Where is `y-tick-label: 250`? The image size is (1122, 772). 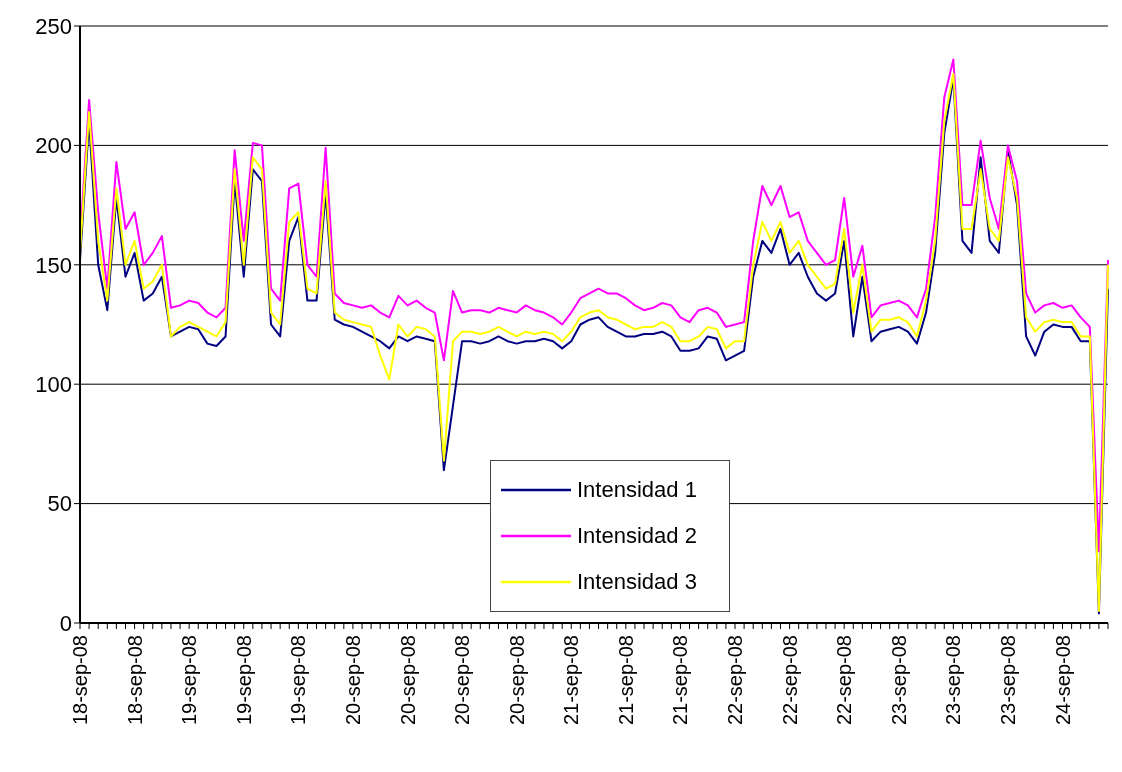 y-tick-label: 250 is located at coordinates (53, 26).